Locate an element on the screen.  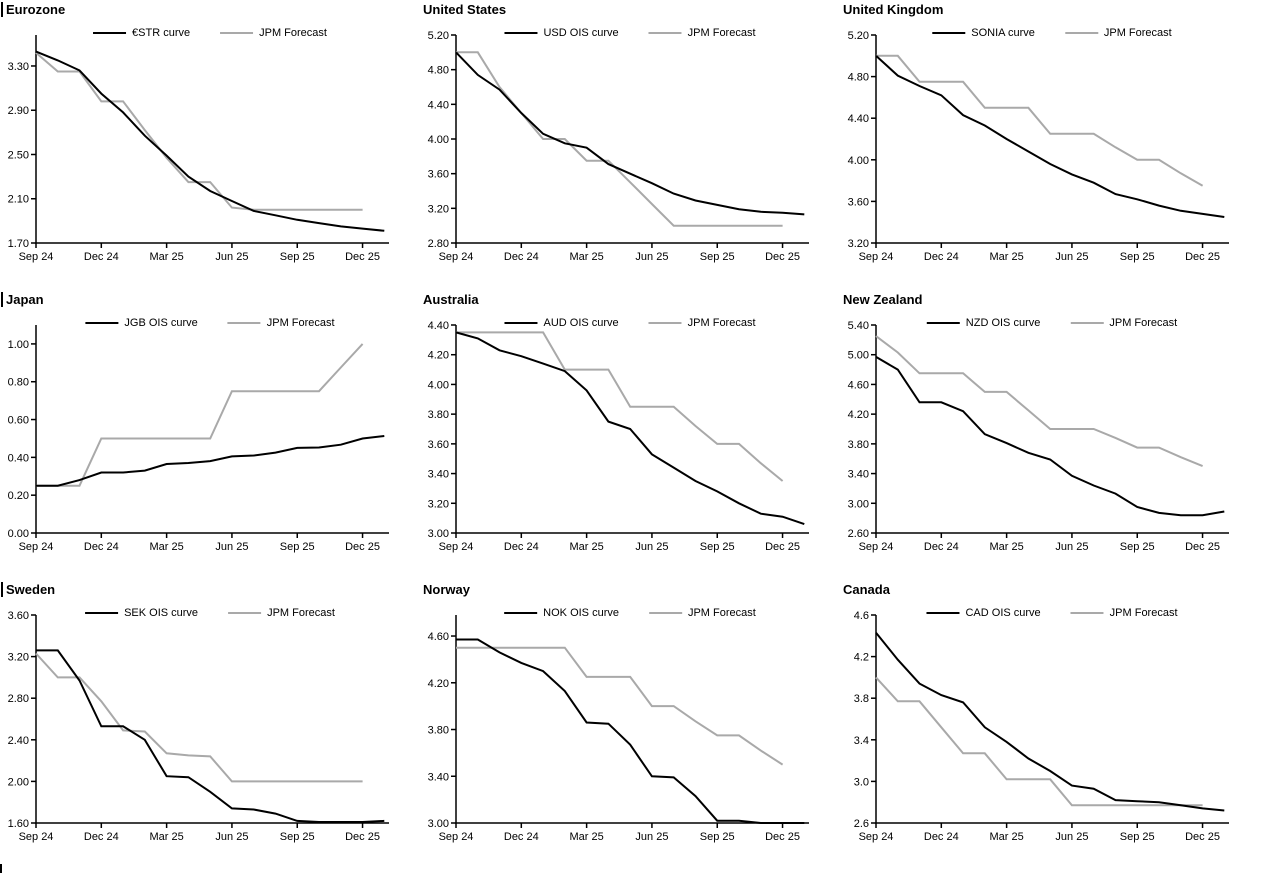
chart-legend: NOK OIS curve JPM Forecast is located at coordinates (630, 613).